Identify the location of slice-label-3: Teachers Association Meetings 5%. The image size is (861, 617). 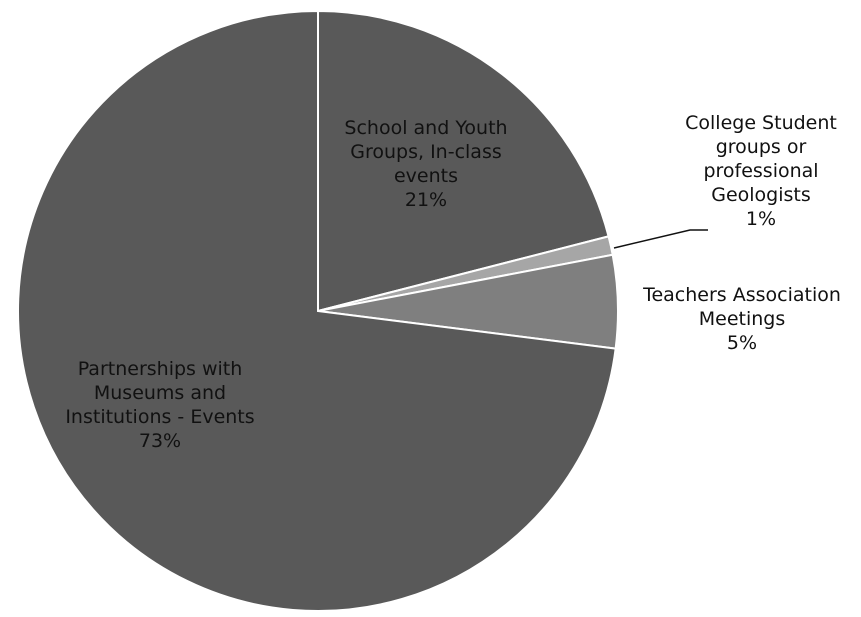
(741, 319).